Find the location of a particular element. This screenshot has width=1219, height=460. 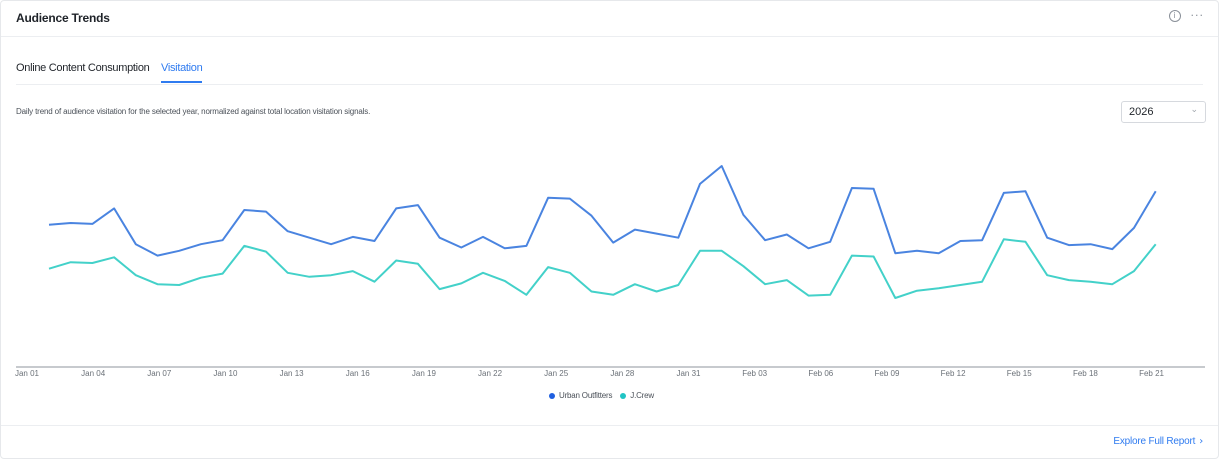

x-tick-label: Jan 16 is located at coordinates (358, 373).